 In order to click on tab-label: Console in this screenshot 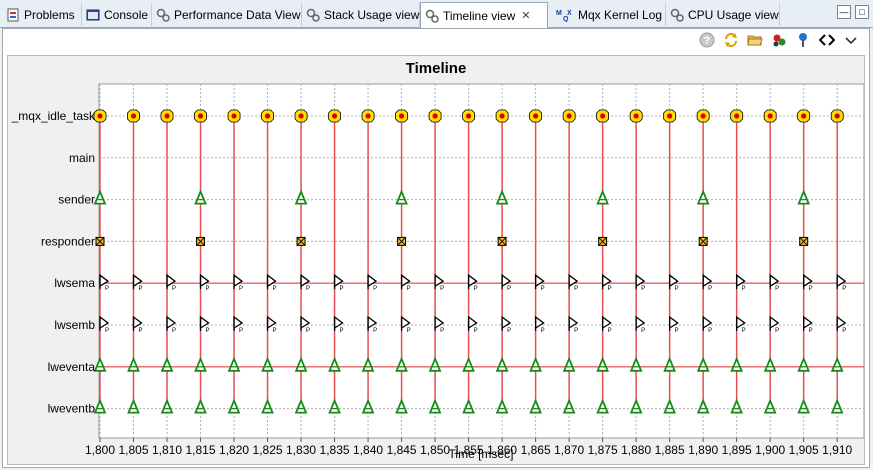, I will do `click(126, 14)`.